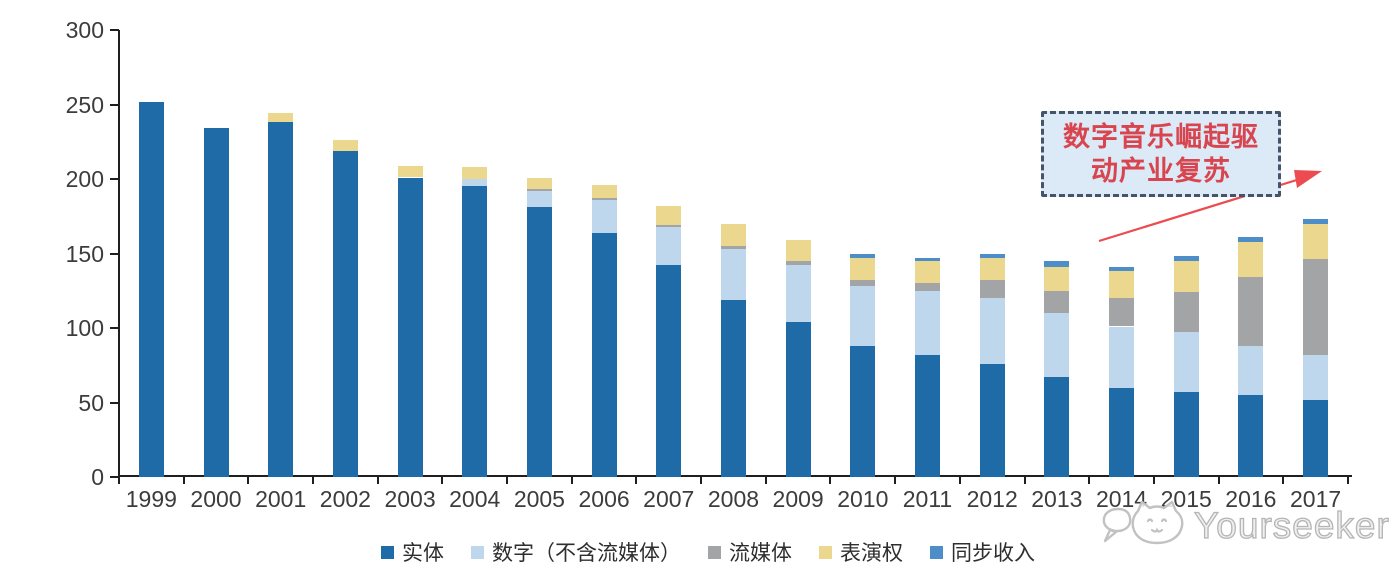  Describe the element at coordinates (1316, 307) in the screenshot. I see `bar-segment-流媒体-2017` at that location.